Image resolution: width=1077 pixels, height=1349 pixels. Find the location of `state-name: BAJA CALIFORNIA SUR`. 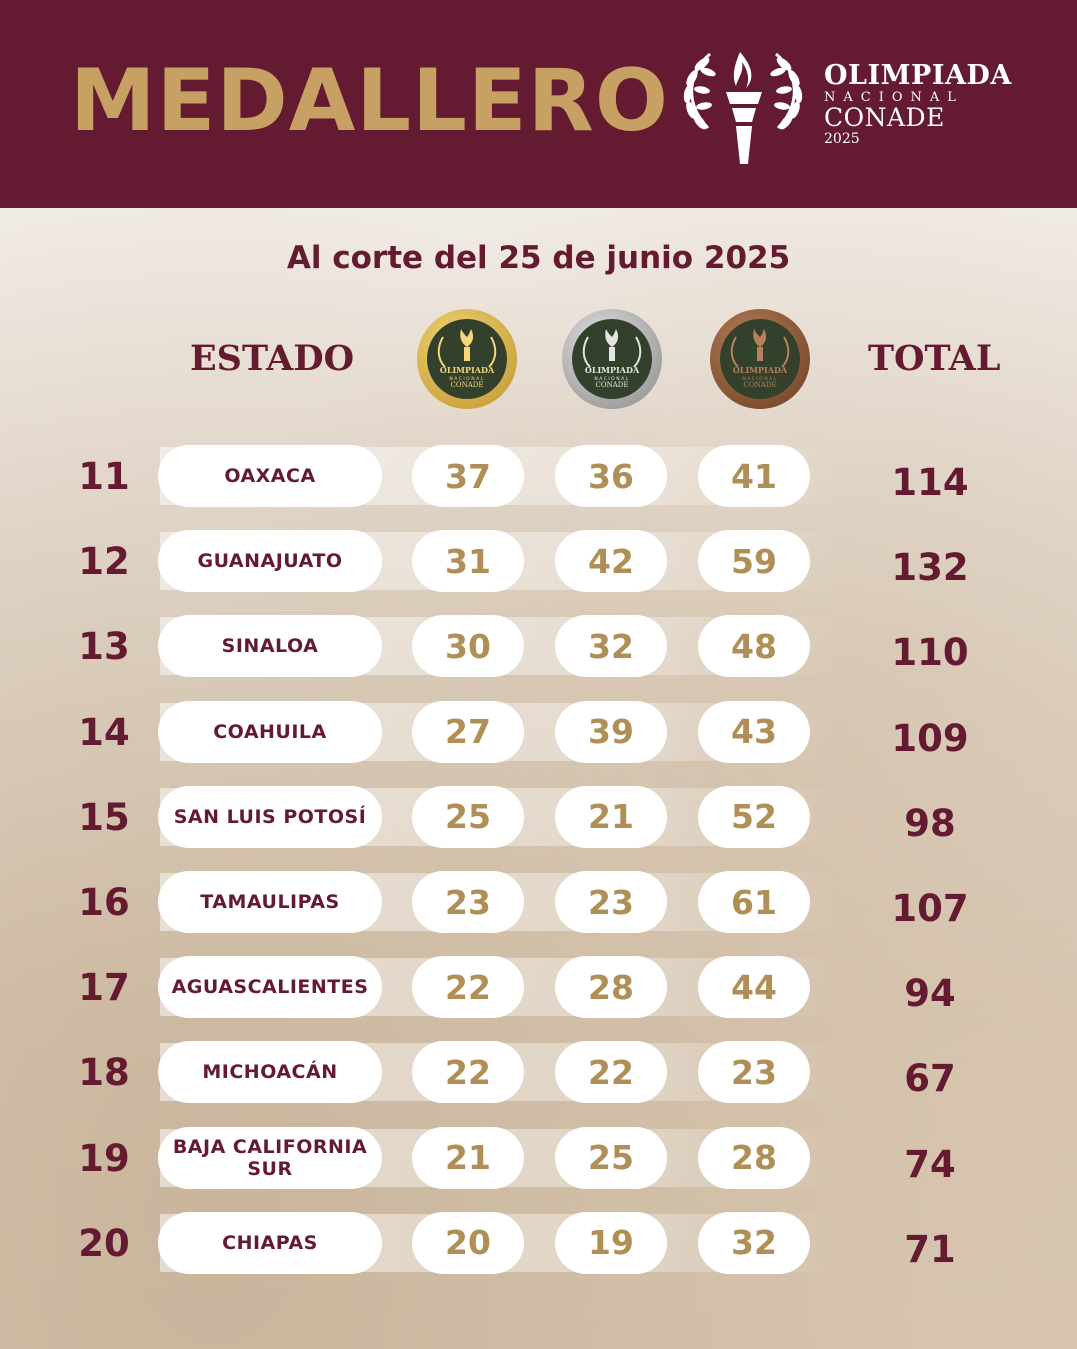

state-name: BAJA CALIFORNIA SUR is located at coordinates (270, 1157).